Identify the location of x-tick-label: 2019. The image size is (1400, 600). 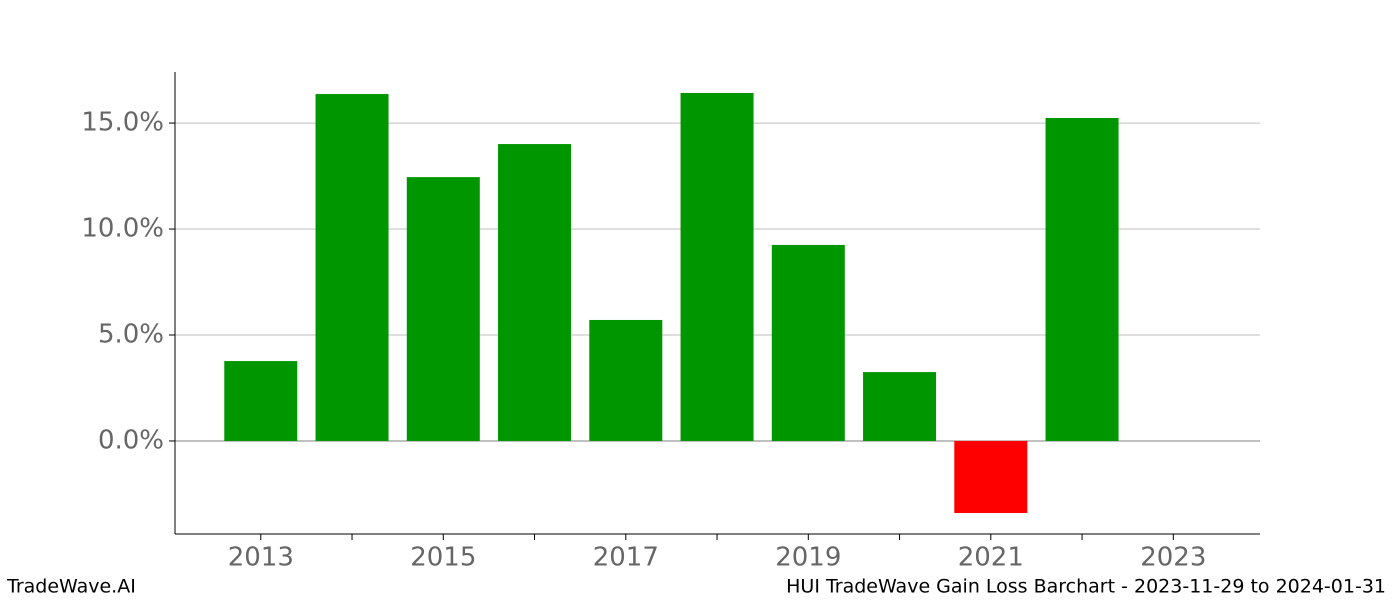
(808, 558).